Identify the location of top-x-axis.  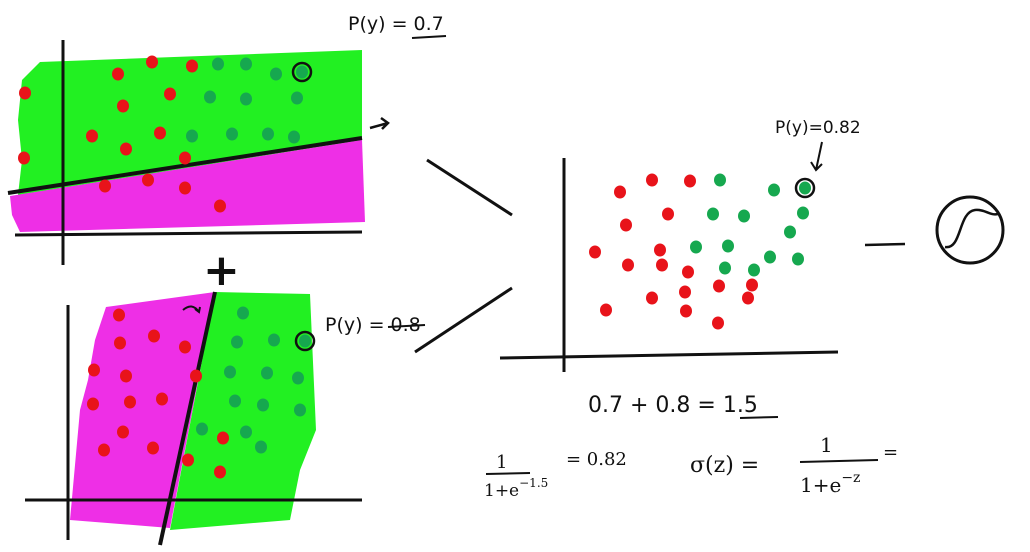
(188, 233).